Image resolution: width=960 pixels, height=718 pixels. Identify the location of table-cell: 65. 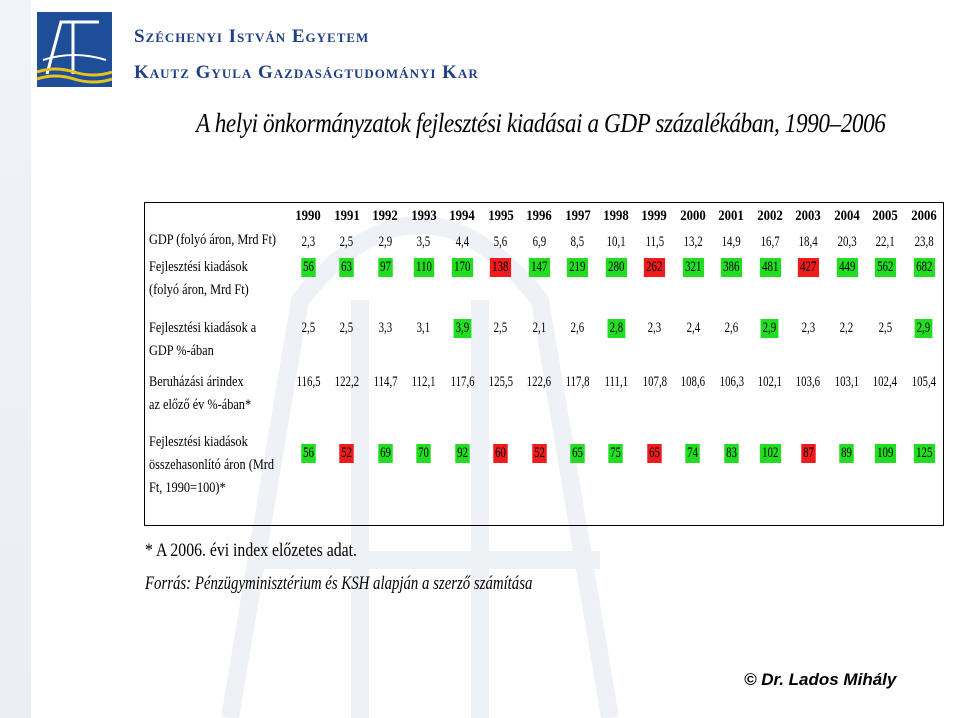
(654, 478).